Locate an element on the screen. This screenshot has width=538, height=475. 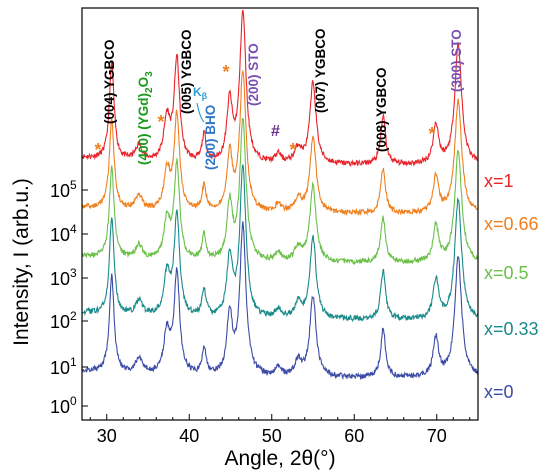
annotation-kbeta: Kβ is located at coordinates (200, 93).